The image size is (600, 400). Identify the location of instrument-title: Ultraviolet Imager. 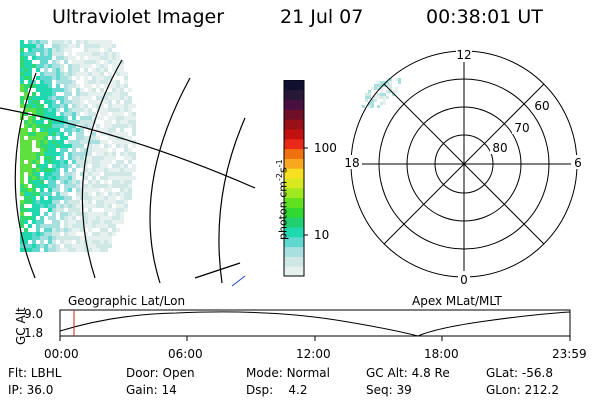
(138, 17).